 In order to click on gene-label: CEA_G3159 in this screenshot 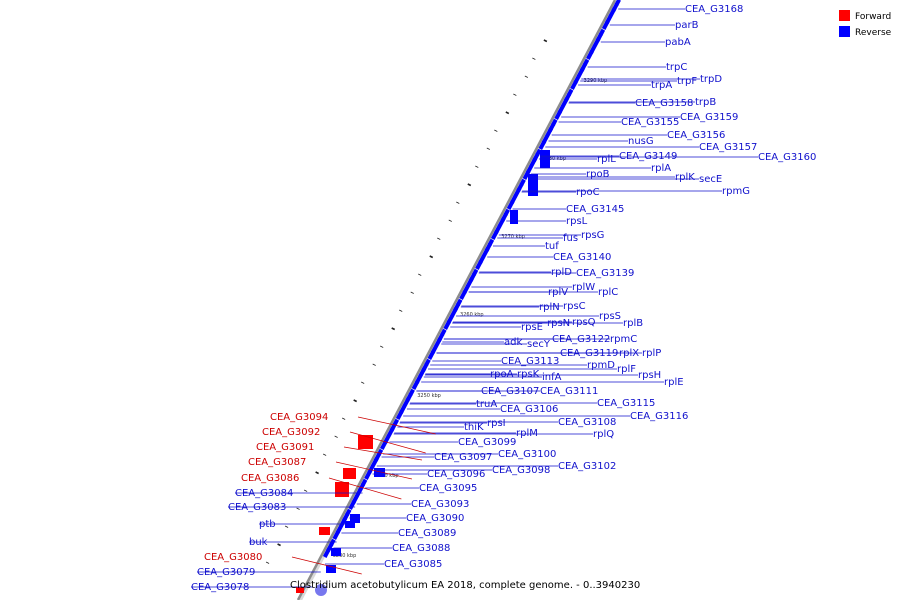, I will do `click(709, 117)`.